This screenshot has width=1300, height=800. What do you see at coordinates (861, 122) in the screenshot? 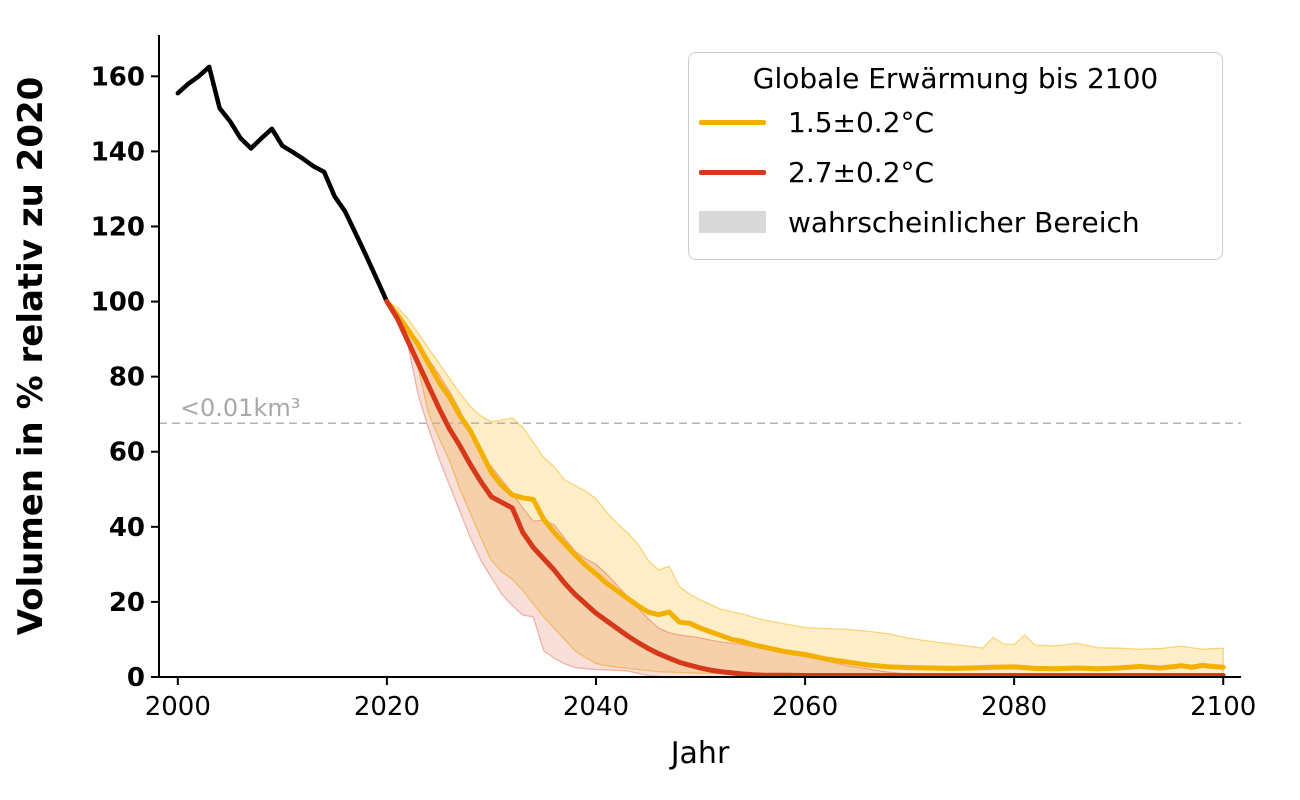
I see `legend-label-1p5: 1.5±0.2°C` at bounding box center [861, 122].